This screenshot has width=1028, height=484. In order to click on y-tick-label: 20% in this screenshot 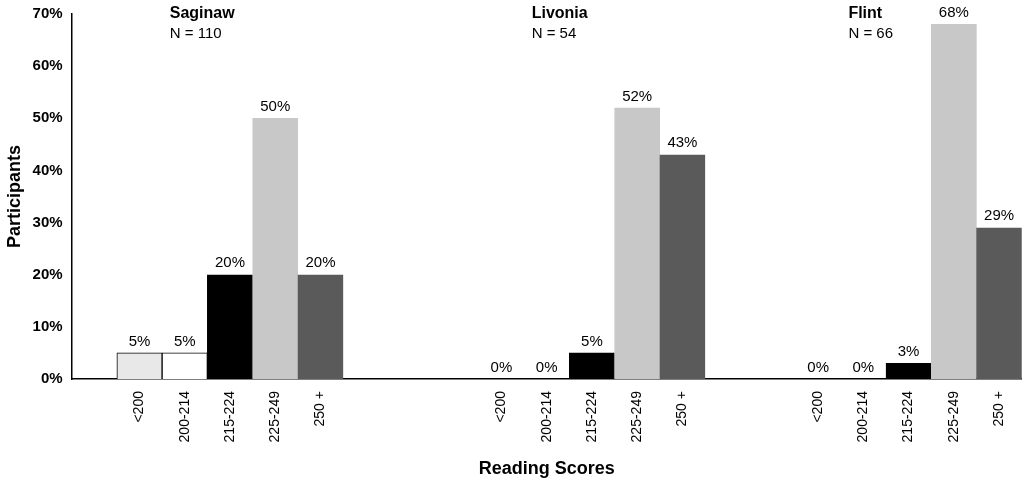, I will do `click(47, 273)`.